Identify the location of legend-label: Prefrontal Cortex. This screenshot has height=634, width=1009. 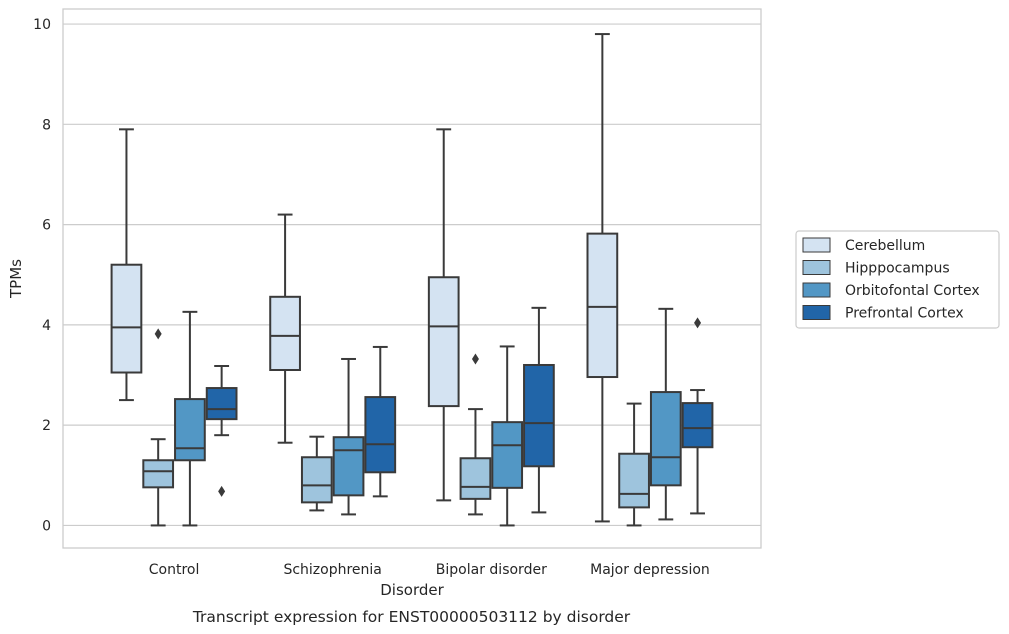
(904, 314).